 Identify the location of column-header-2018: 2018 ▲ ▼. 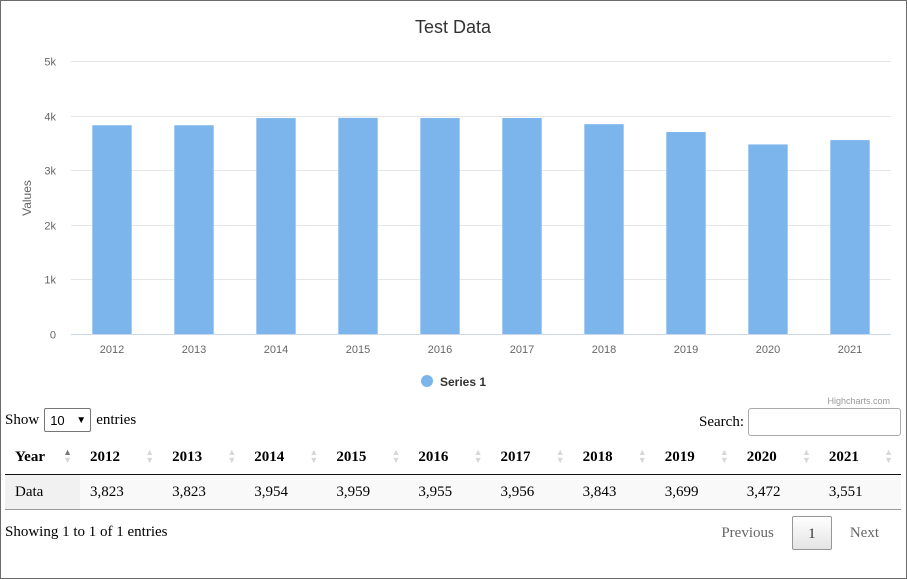
(613, 457).